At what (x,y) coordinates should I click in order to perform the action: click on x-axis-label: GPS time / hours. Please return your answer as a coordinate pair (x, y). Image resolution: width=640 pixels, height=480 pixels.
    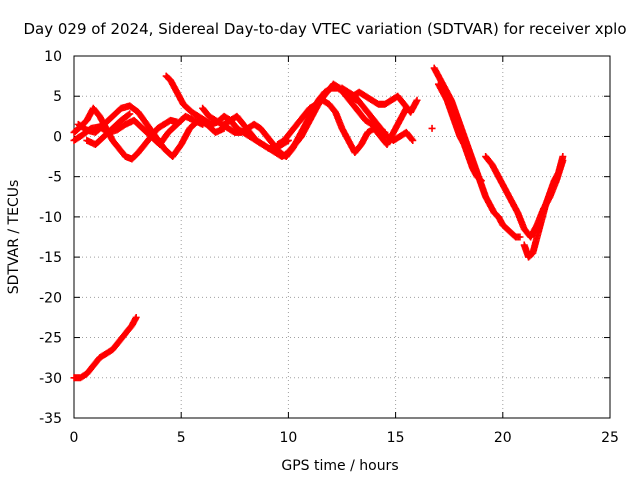
    Looking at the image, I should click on (339, 466).